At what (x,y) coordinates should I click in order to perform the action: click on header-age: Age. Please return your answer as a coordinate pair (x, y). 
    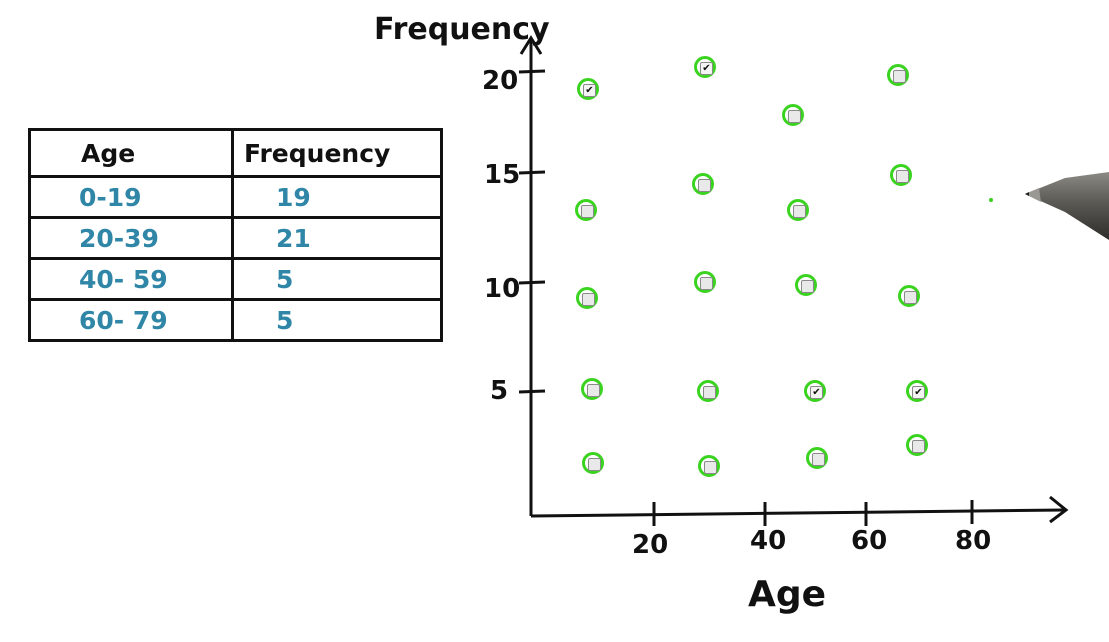
    Looking at the image, I should click on (131, 153).